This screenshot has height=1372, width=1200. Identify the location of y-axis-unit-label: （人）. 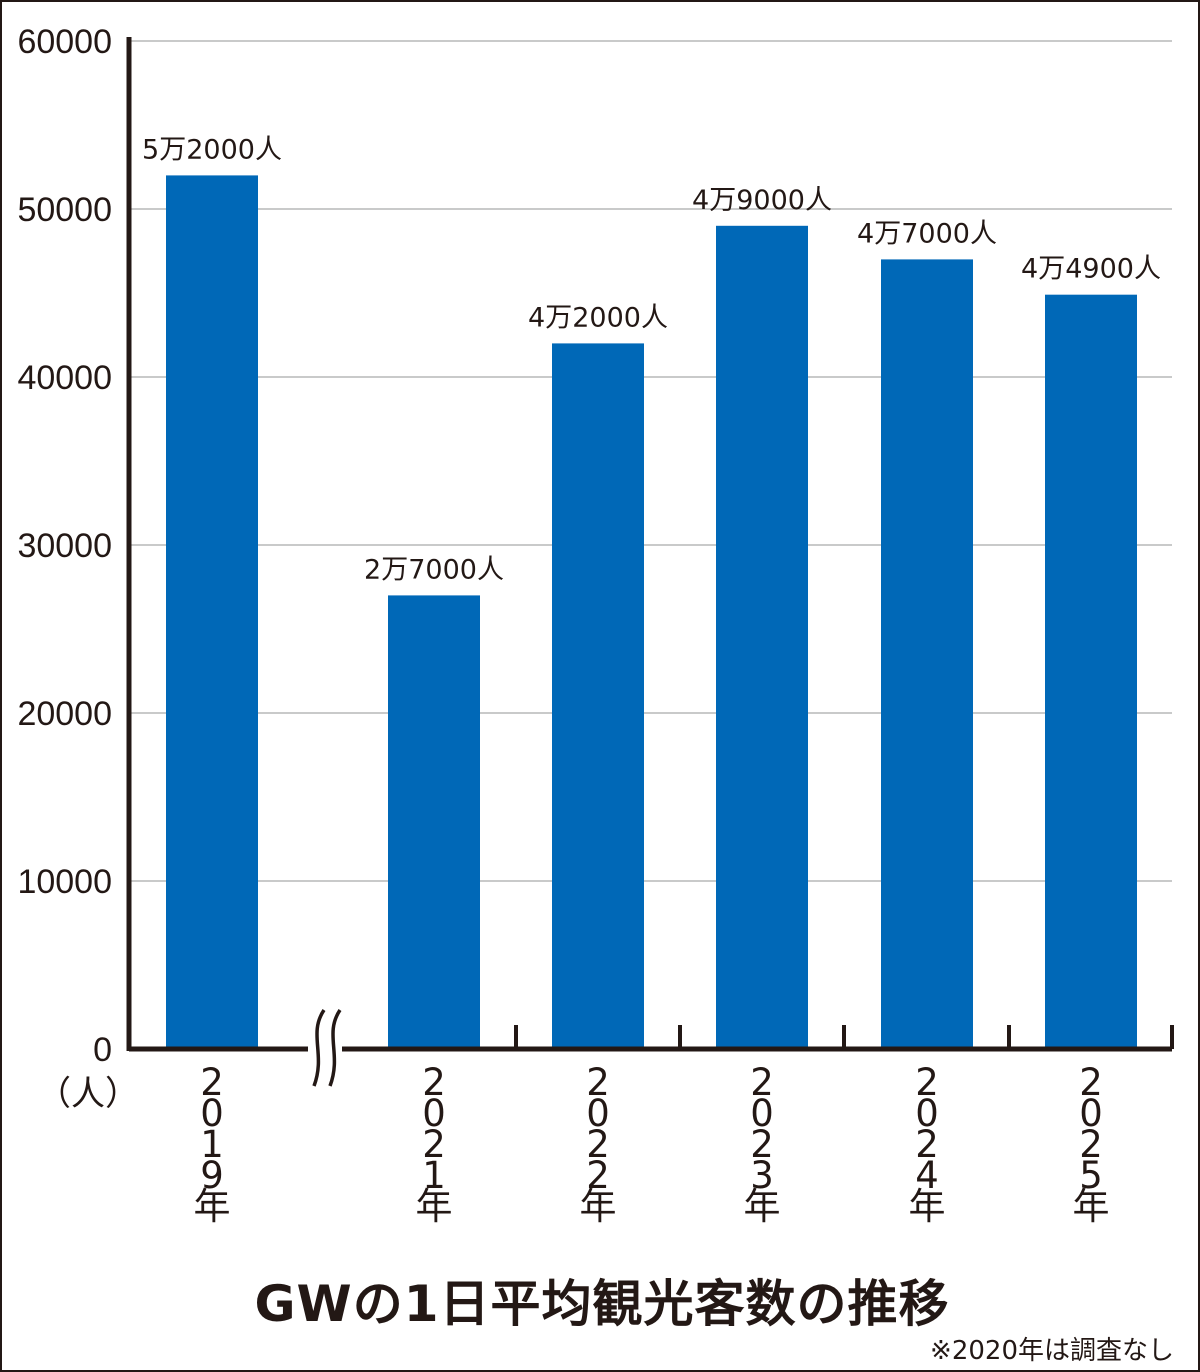
(88, 1094).